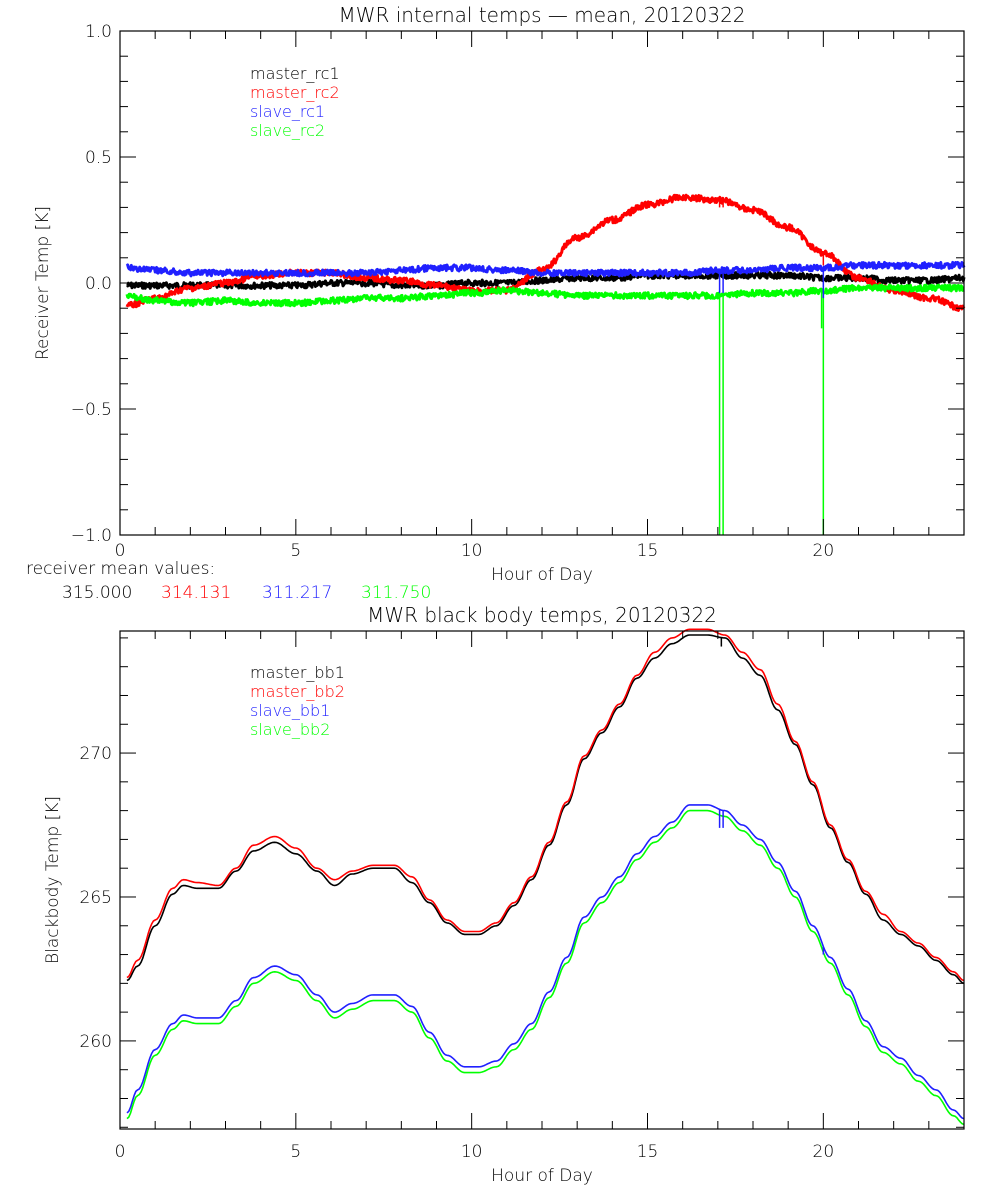 The width and height of the screenshot is (1000, 1200). Describe the element at coordinates (297, 672) in the screenshot. I see `legend-entry: master_bb1` at that location.